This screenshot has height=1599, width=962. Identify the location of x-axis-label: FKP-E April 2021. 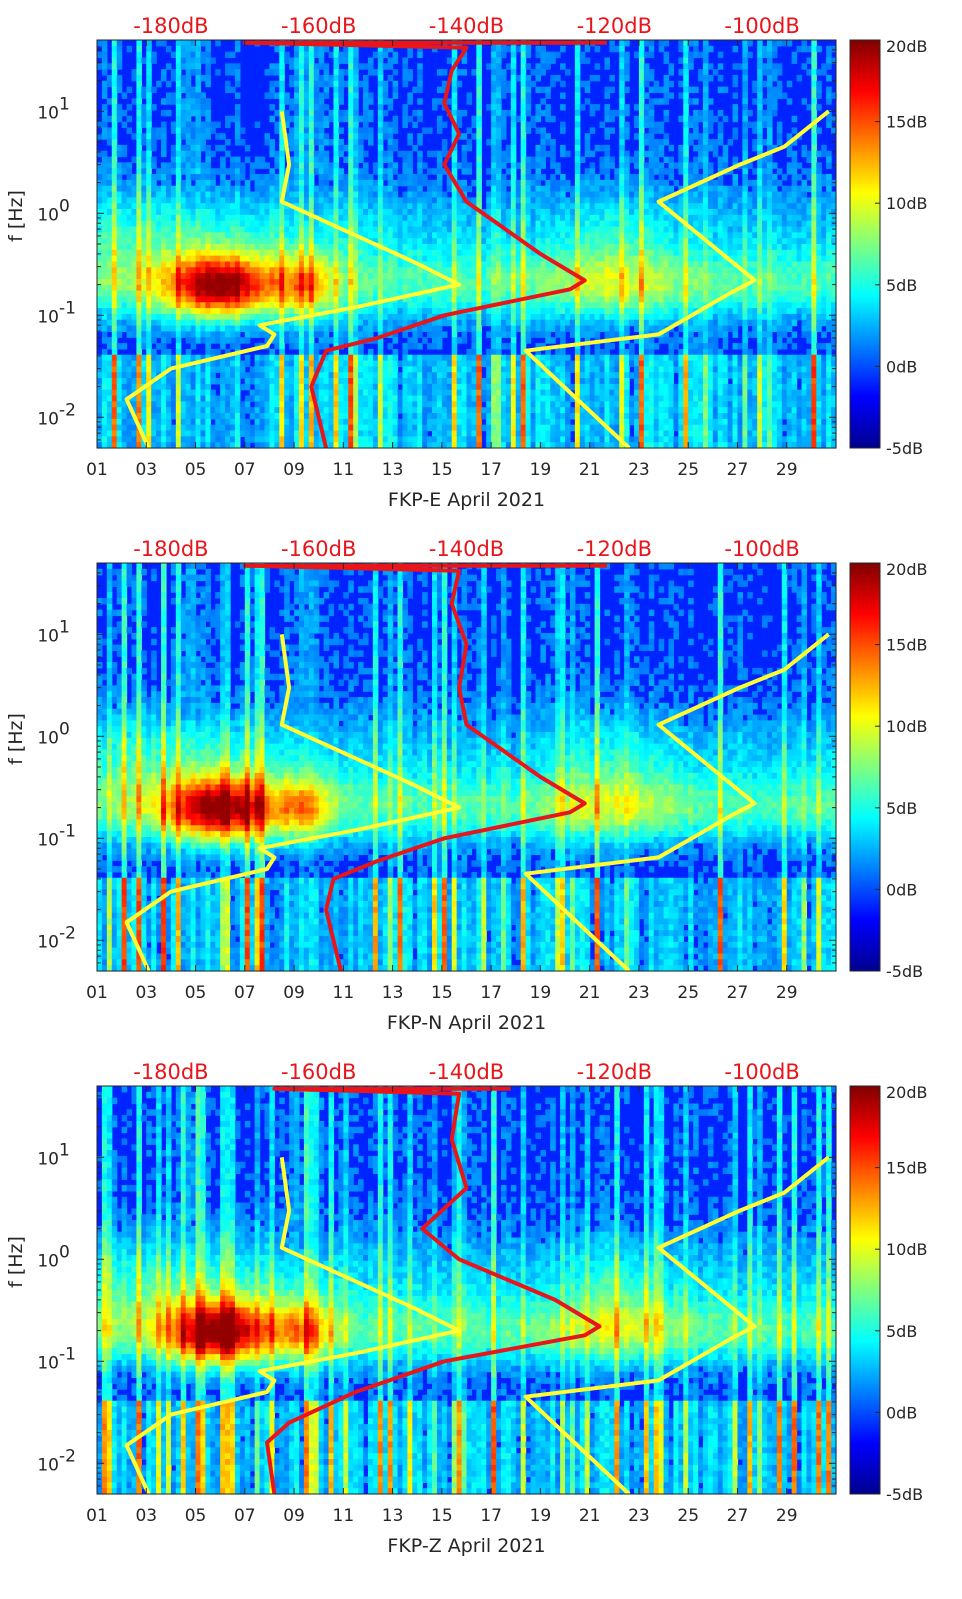
(466, 500).